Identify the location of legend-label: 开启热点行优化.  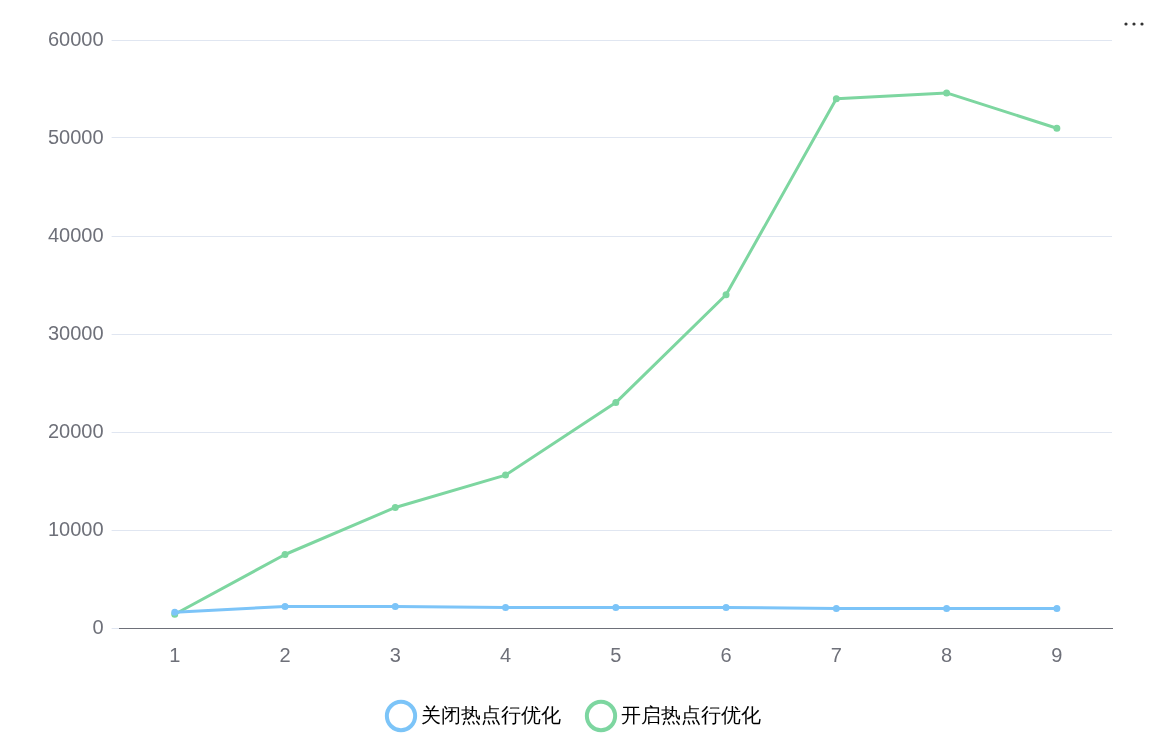
(691, 714).